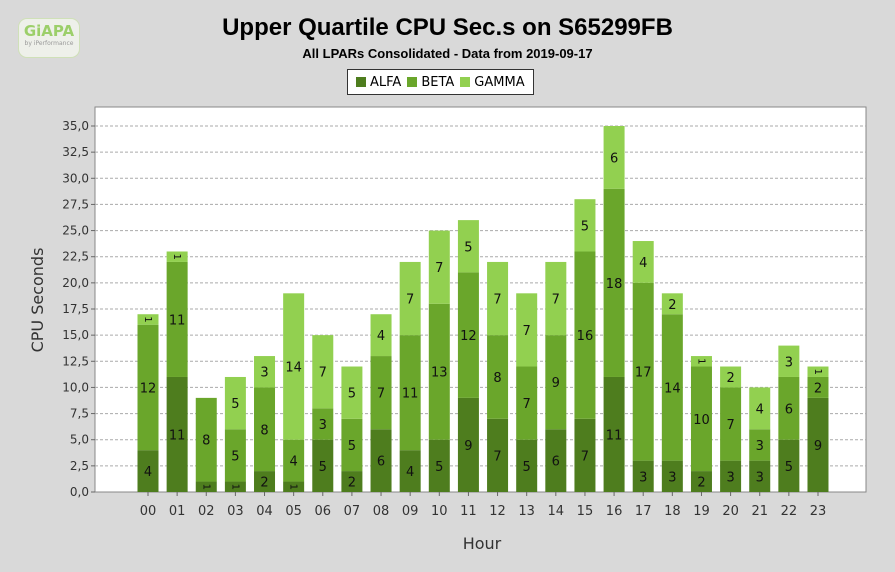 The width and height of the screenshot is (895, 572). I want to click on x-tick-label: 16, so click(614, 511).